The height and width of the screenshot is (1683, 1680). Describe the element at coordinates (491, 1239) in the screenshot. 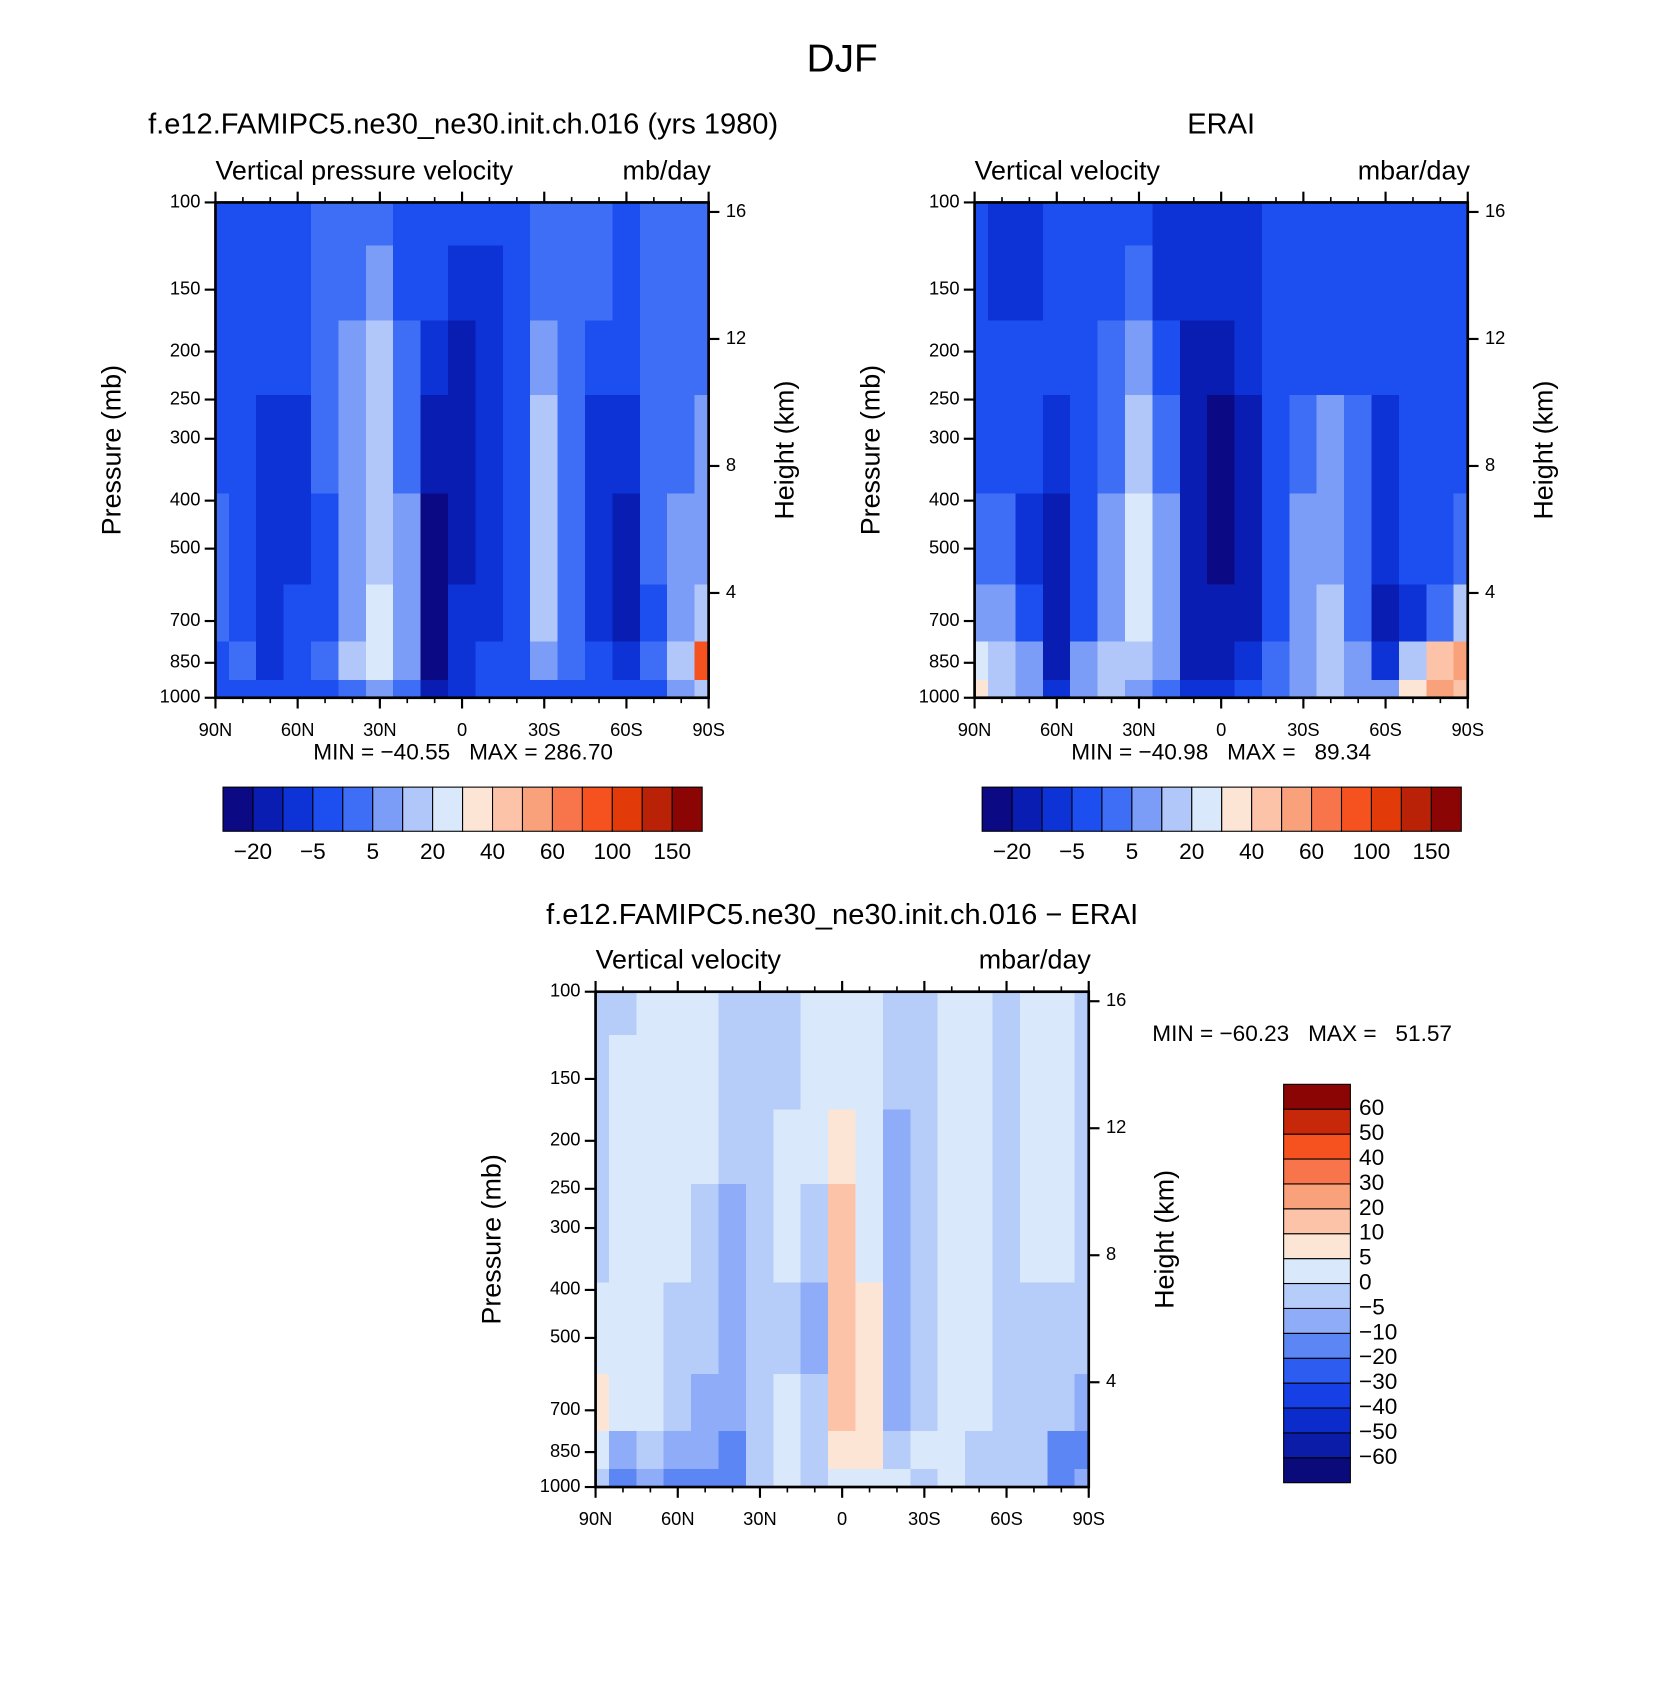

I see `y-axis-title: Pressure (mb)` at that location.